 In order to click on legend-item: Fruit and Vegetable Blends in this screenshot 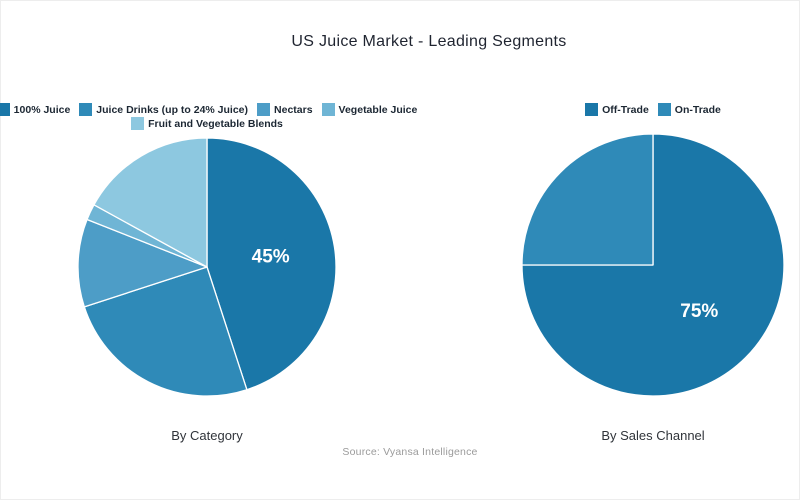, I will do `click(207, 123)`.